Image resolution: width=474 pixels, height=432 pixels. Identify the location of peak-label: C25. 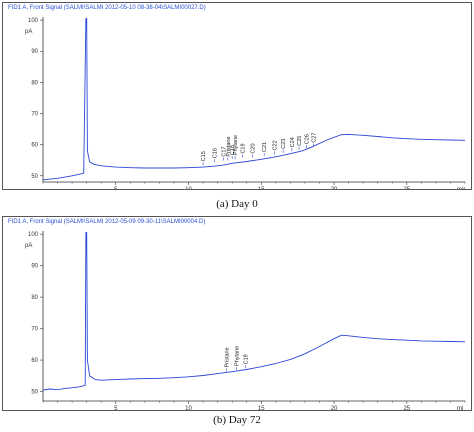
(300, 141).